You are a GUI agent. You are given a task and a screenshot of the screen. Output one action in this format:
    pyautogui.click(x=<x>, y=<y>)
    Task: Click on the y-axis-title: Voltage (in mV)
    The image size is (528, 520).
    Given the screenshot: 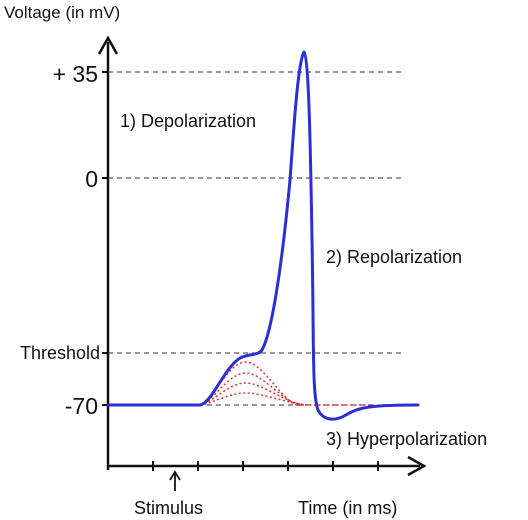 What is the action you would take?
    pyautogui.click(x=62, y=12)
    